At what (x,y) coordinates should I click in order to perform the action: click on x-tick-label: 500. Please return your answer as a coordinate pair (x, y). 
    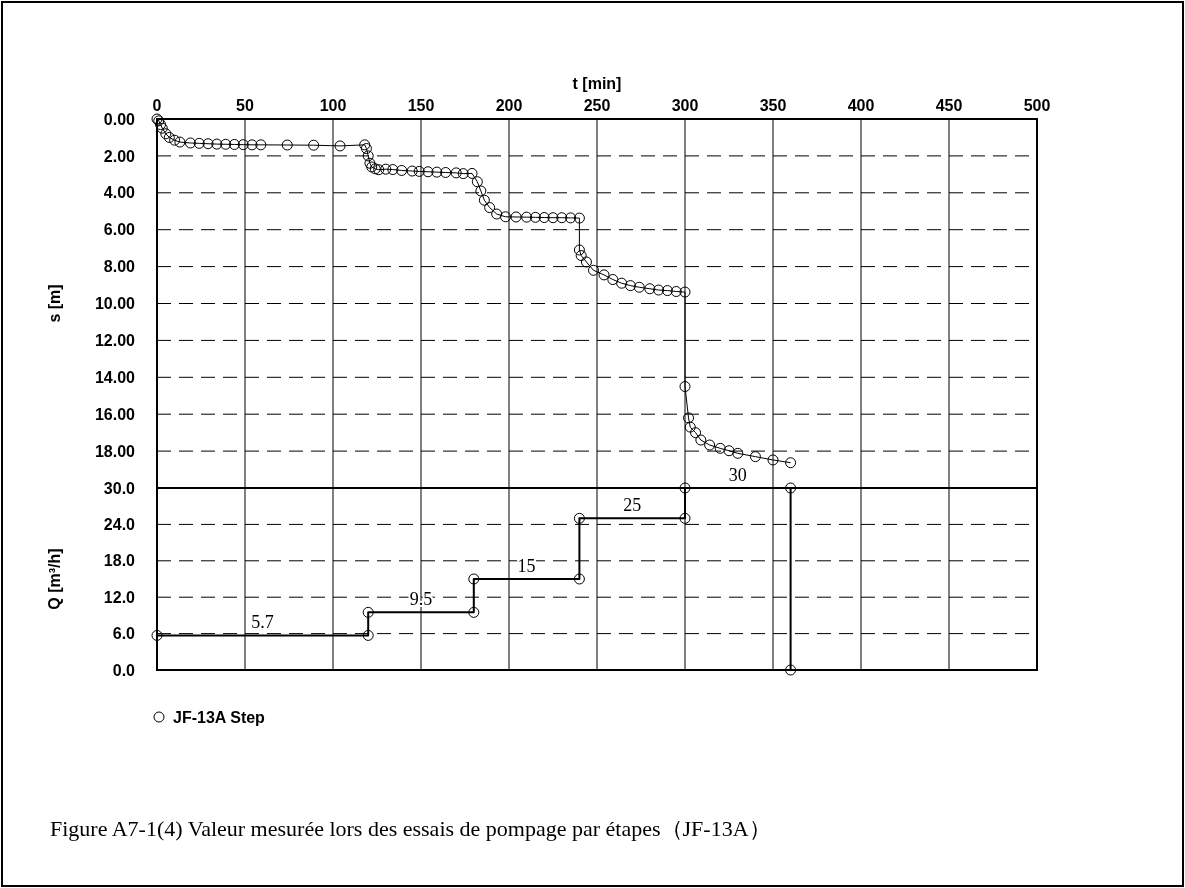
    Looking at the image, I should click on (1037, 105).